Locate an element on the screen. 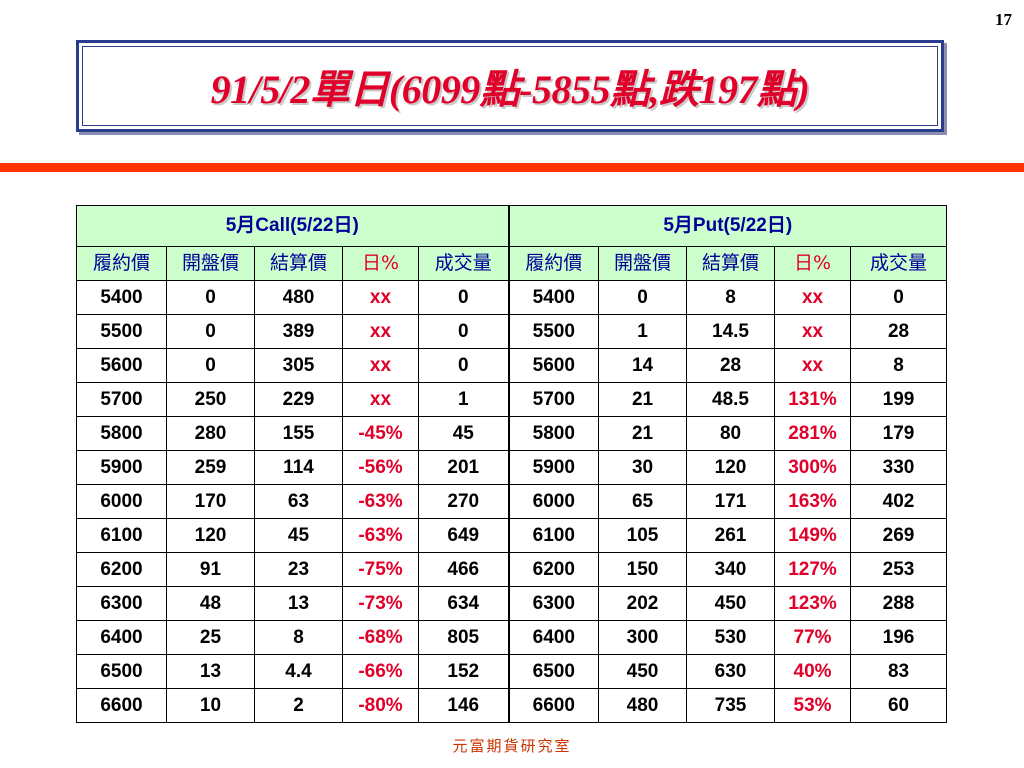  put-strike-cell: 6100 is located at coordinates (553, 535).